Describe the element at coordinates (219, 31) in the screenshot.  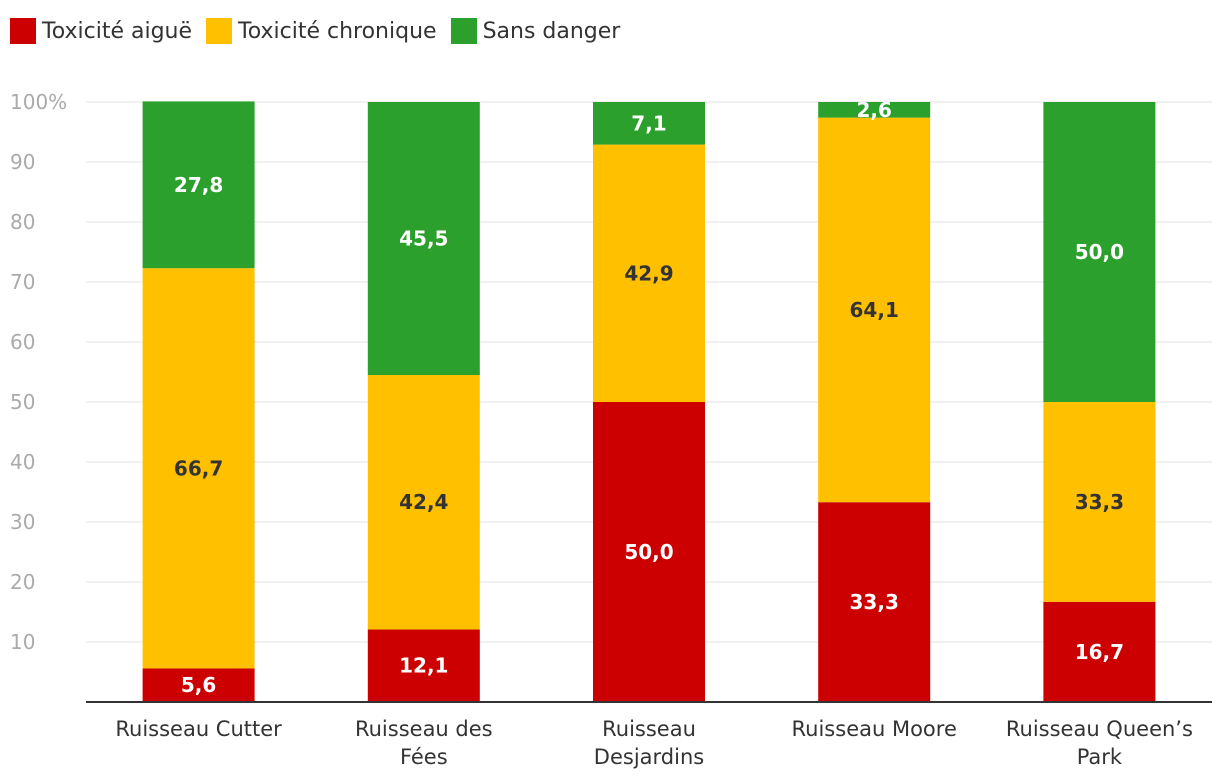
I see `legend-swatch-yellow` at that location.